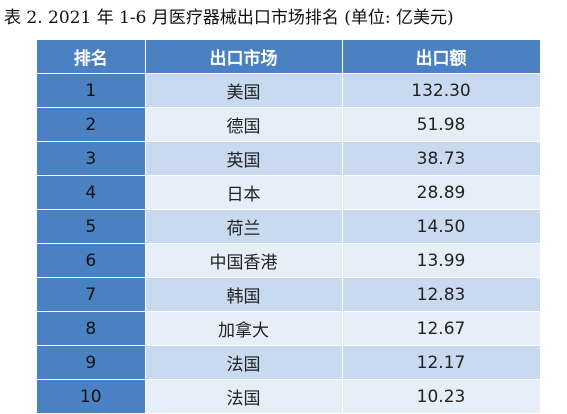 The width and height of the screenshot is (567, 414). I want to click on rank-cell: 4, so click(91, 192).